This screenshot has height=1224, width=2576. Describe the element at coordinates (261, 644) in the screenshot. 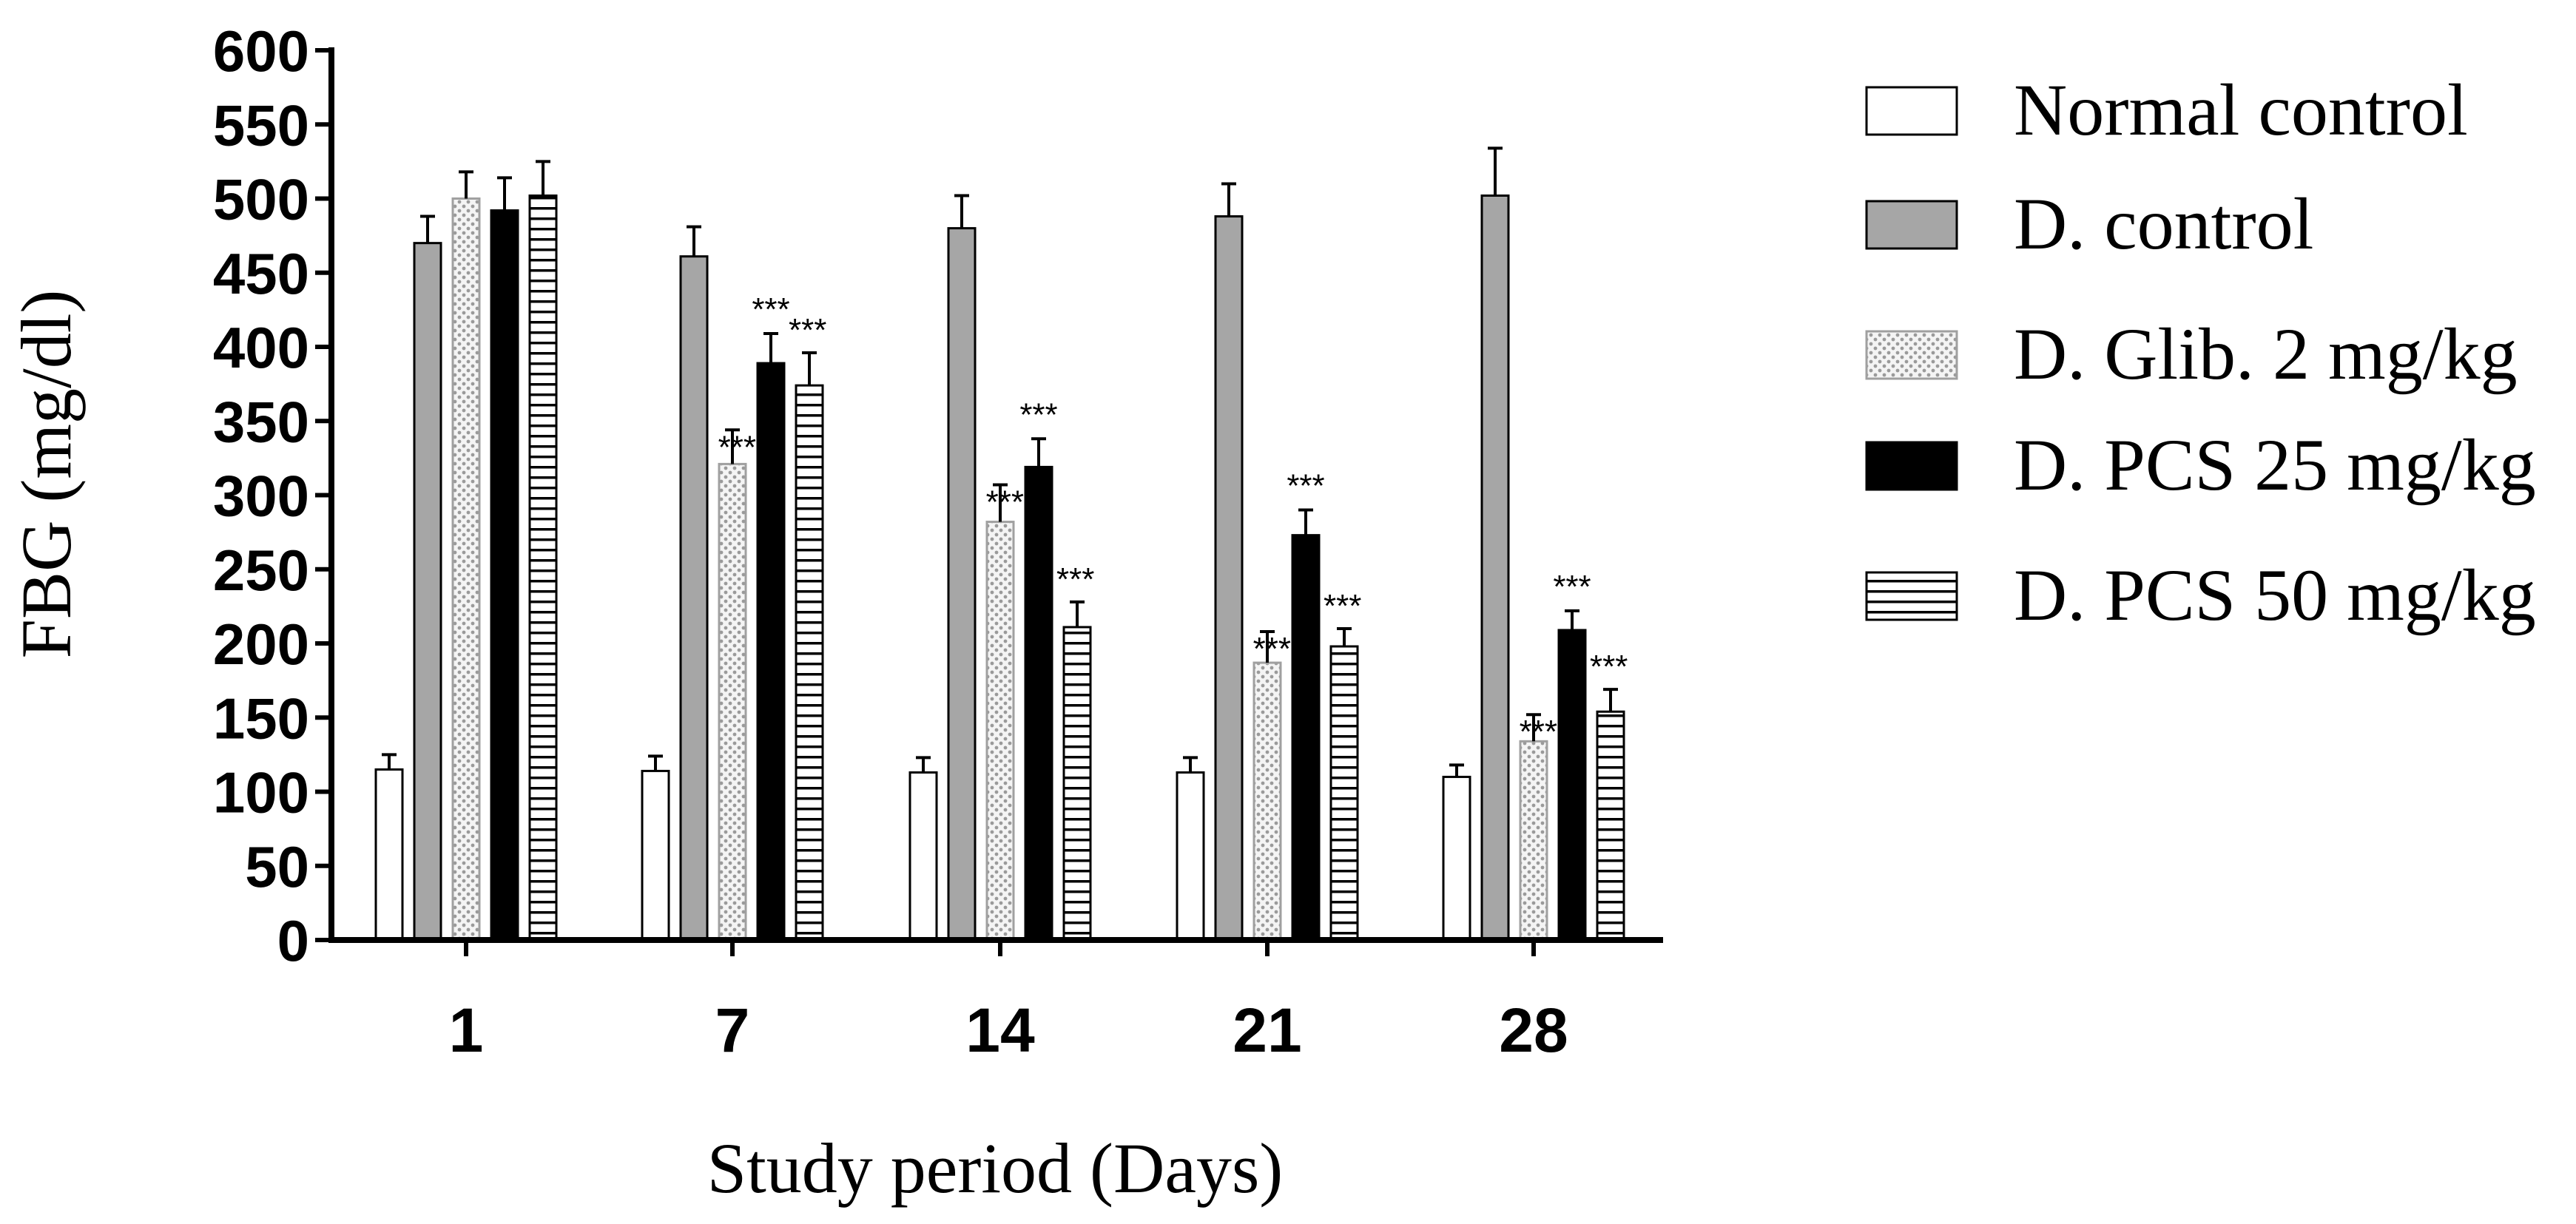

I see `y-tick-label: 200` at that location.